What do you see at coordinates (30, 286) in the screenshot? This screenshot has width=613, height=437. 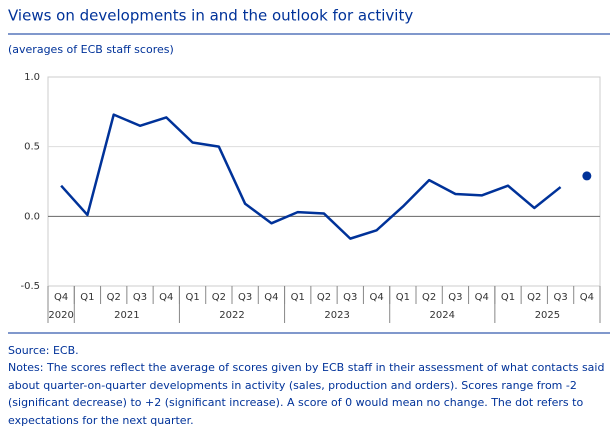 I see `y-tick-label: -0.5` at bounding box center [30, 286].